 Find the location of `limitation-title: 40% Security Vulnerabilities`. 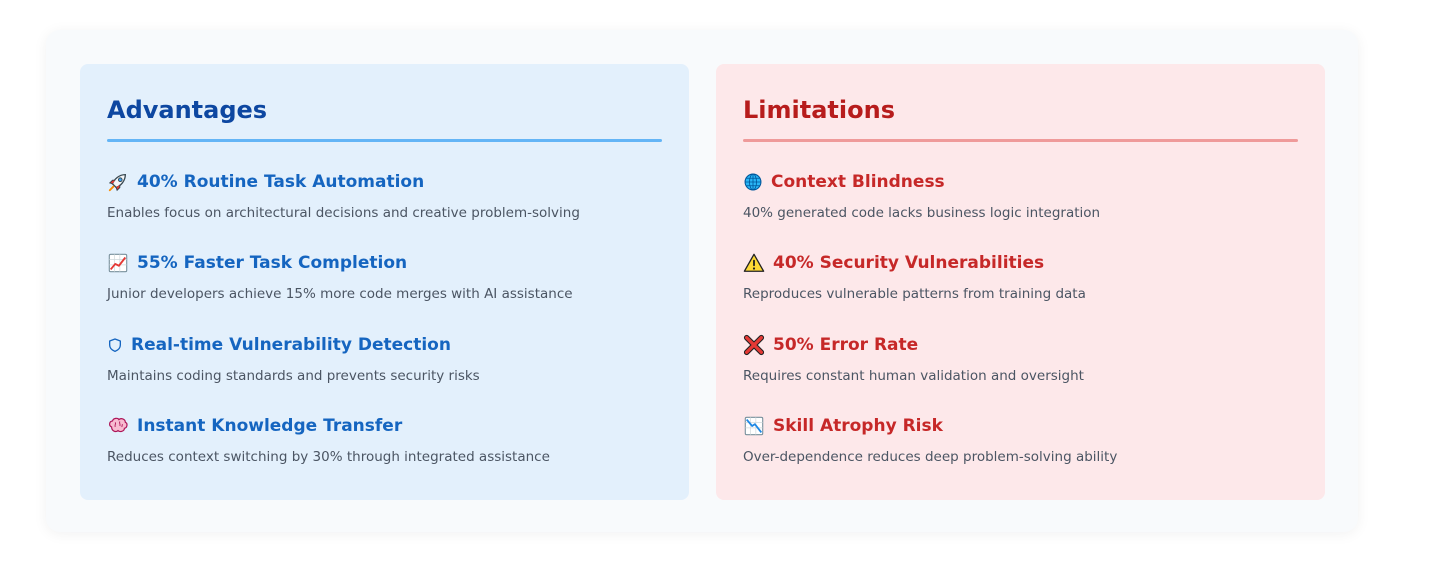

limitation-title: 40% Security Vulnerabilities is located at coordinates (909, 263).